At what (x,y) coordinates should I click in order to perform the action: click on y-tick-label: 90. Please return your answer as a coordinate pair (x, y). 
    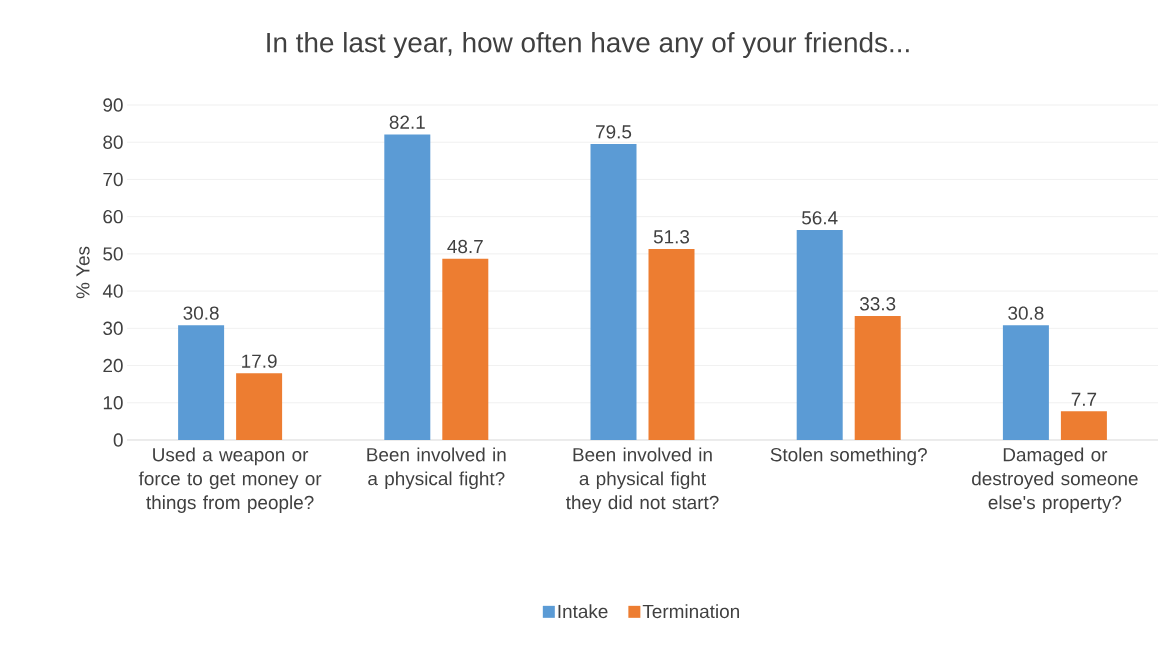
    Looking at the image, I should click on (113, 105).